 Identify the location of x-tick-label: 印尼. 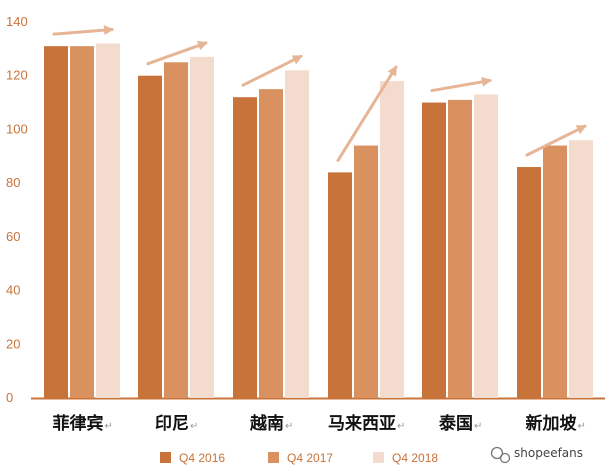
(172, 424).